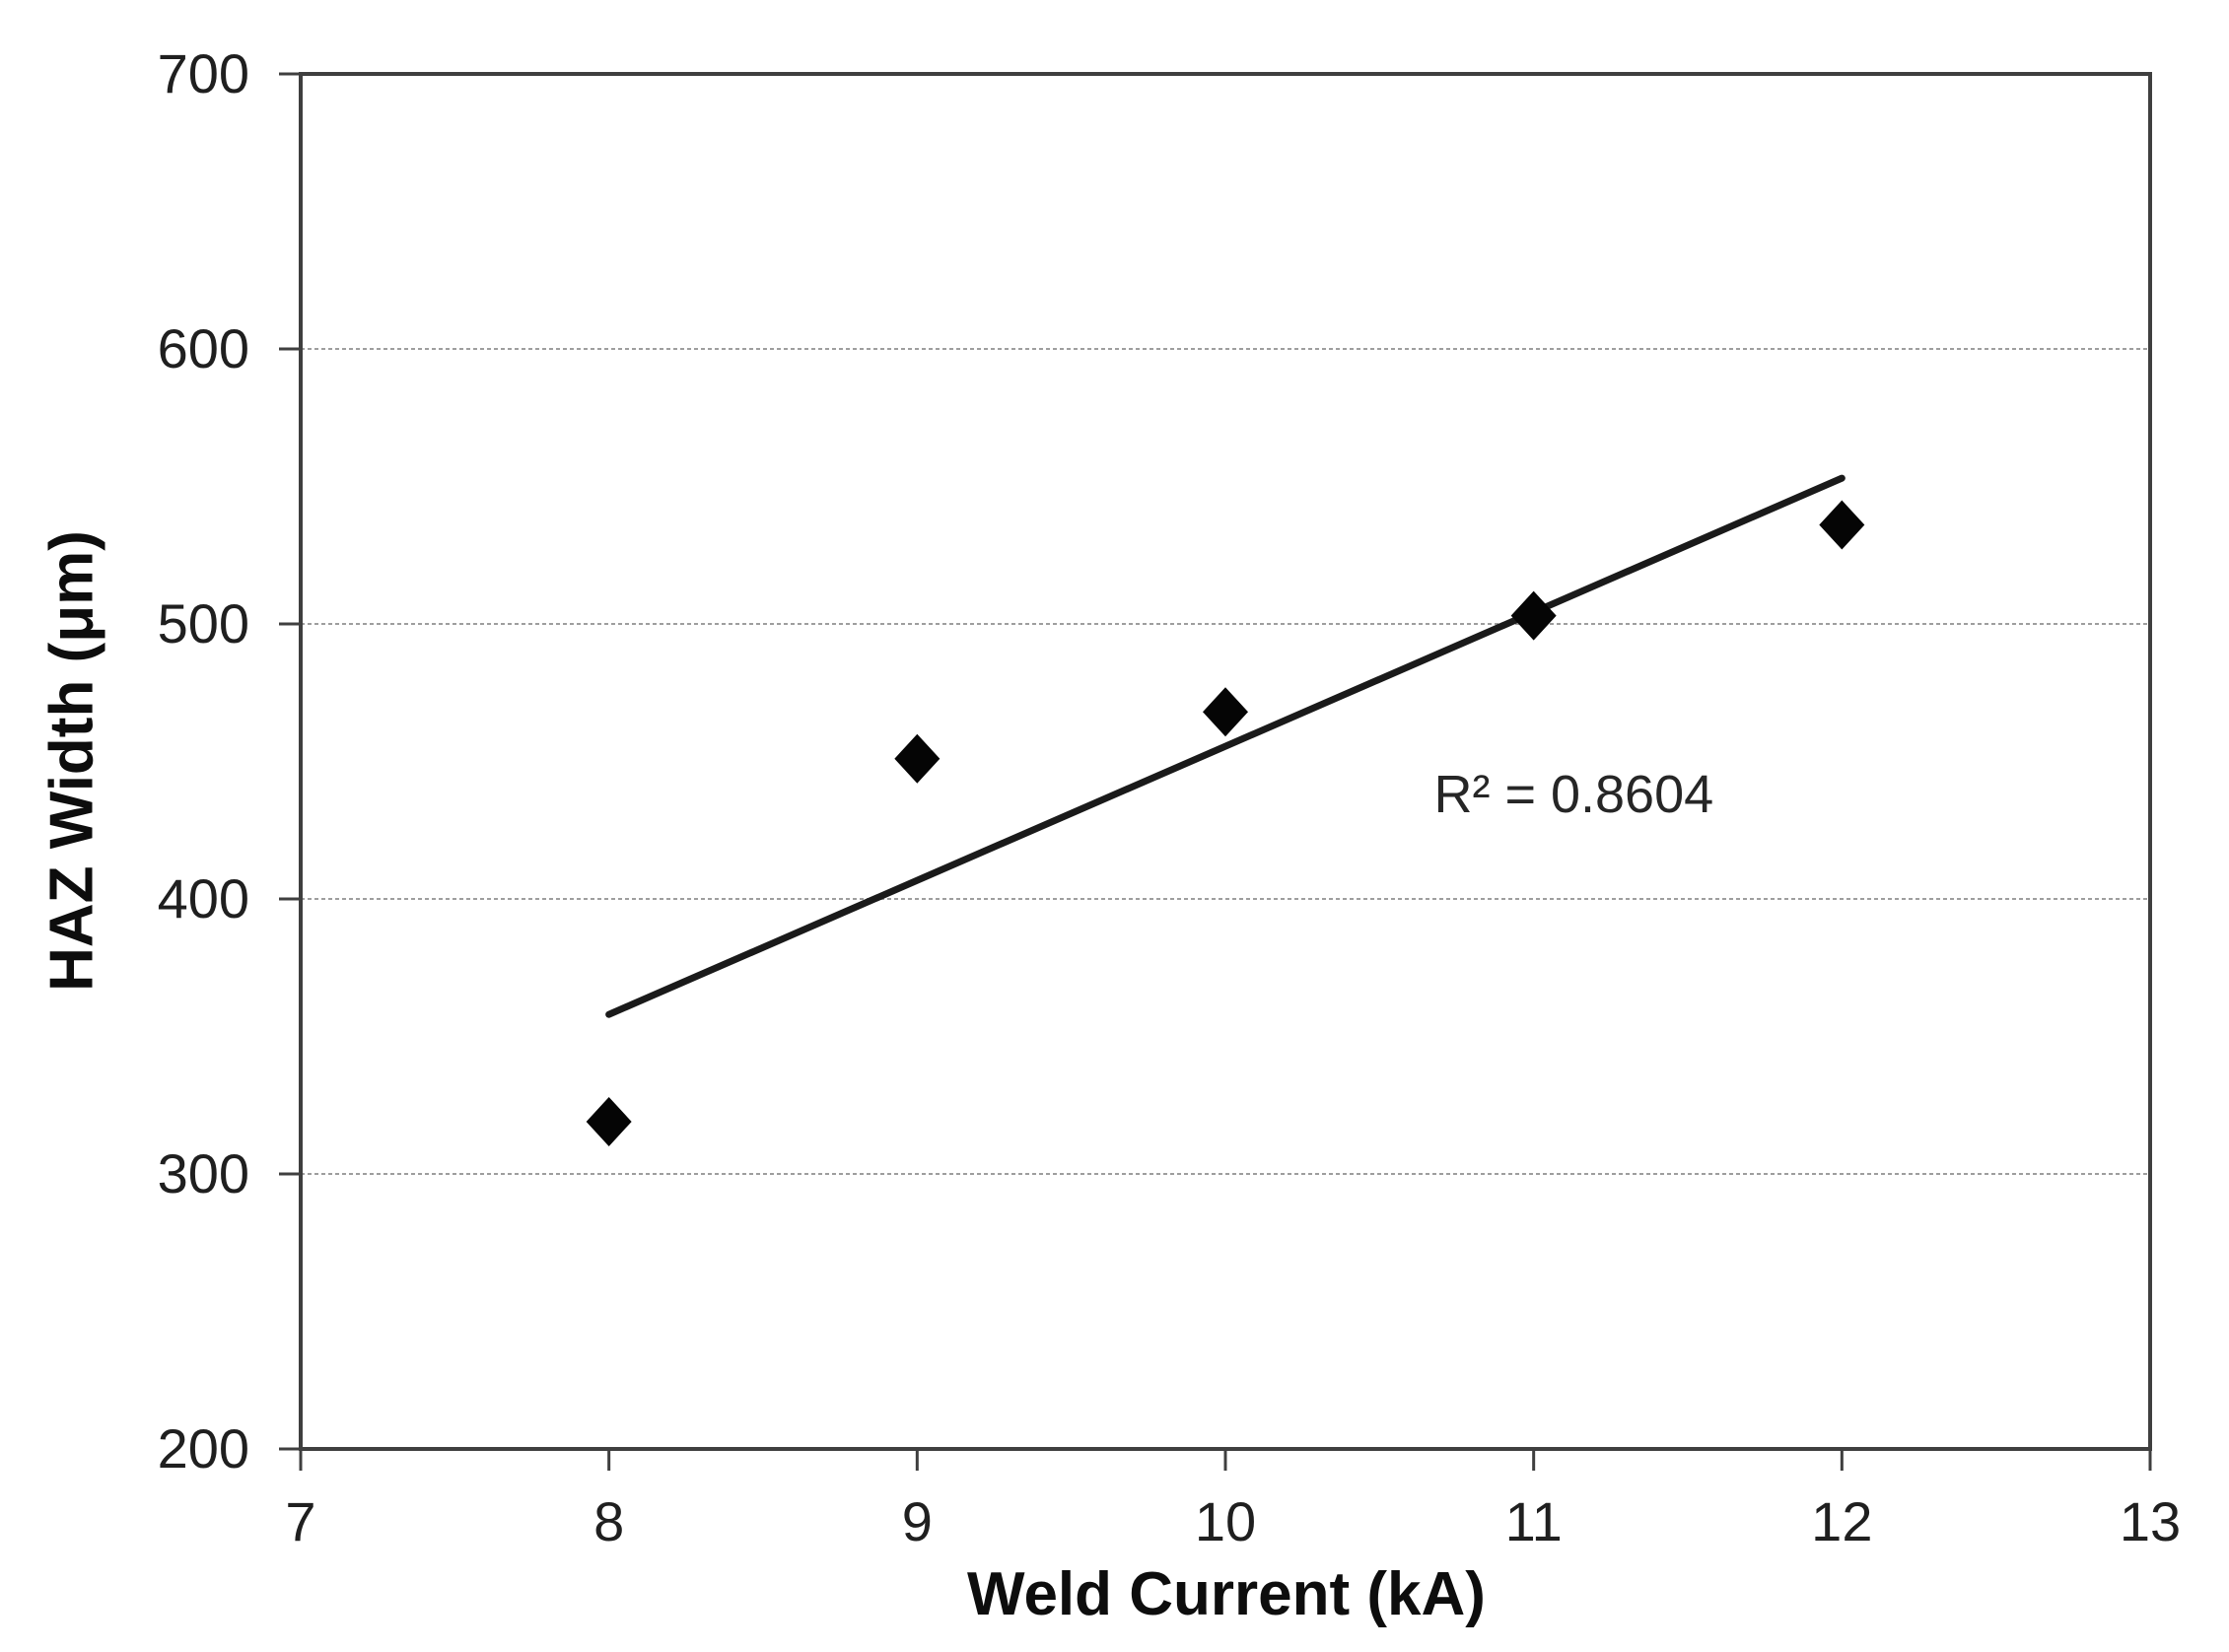  Describe the element at coordinates (203, 348) in the screenshot. I see `y-tick-label-600: 600` at that location.